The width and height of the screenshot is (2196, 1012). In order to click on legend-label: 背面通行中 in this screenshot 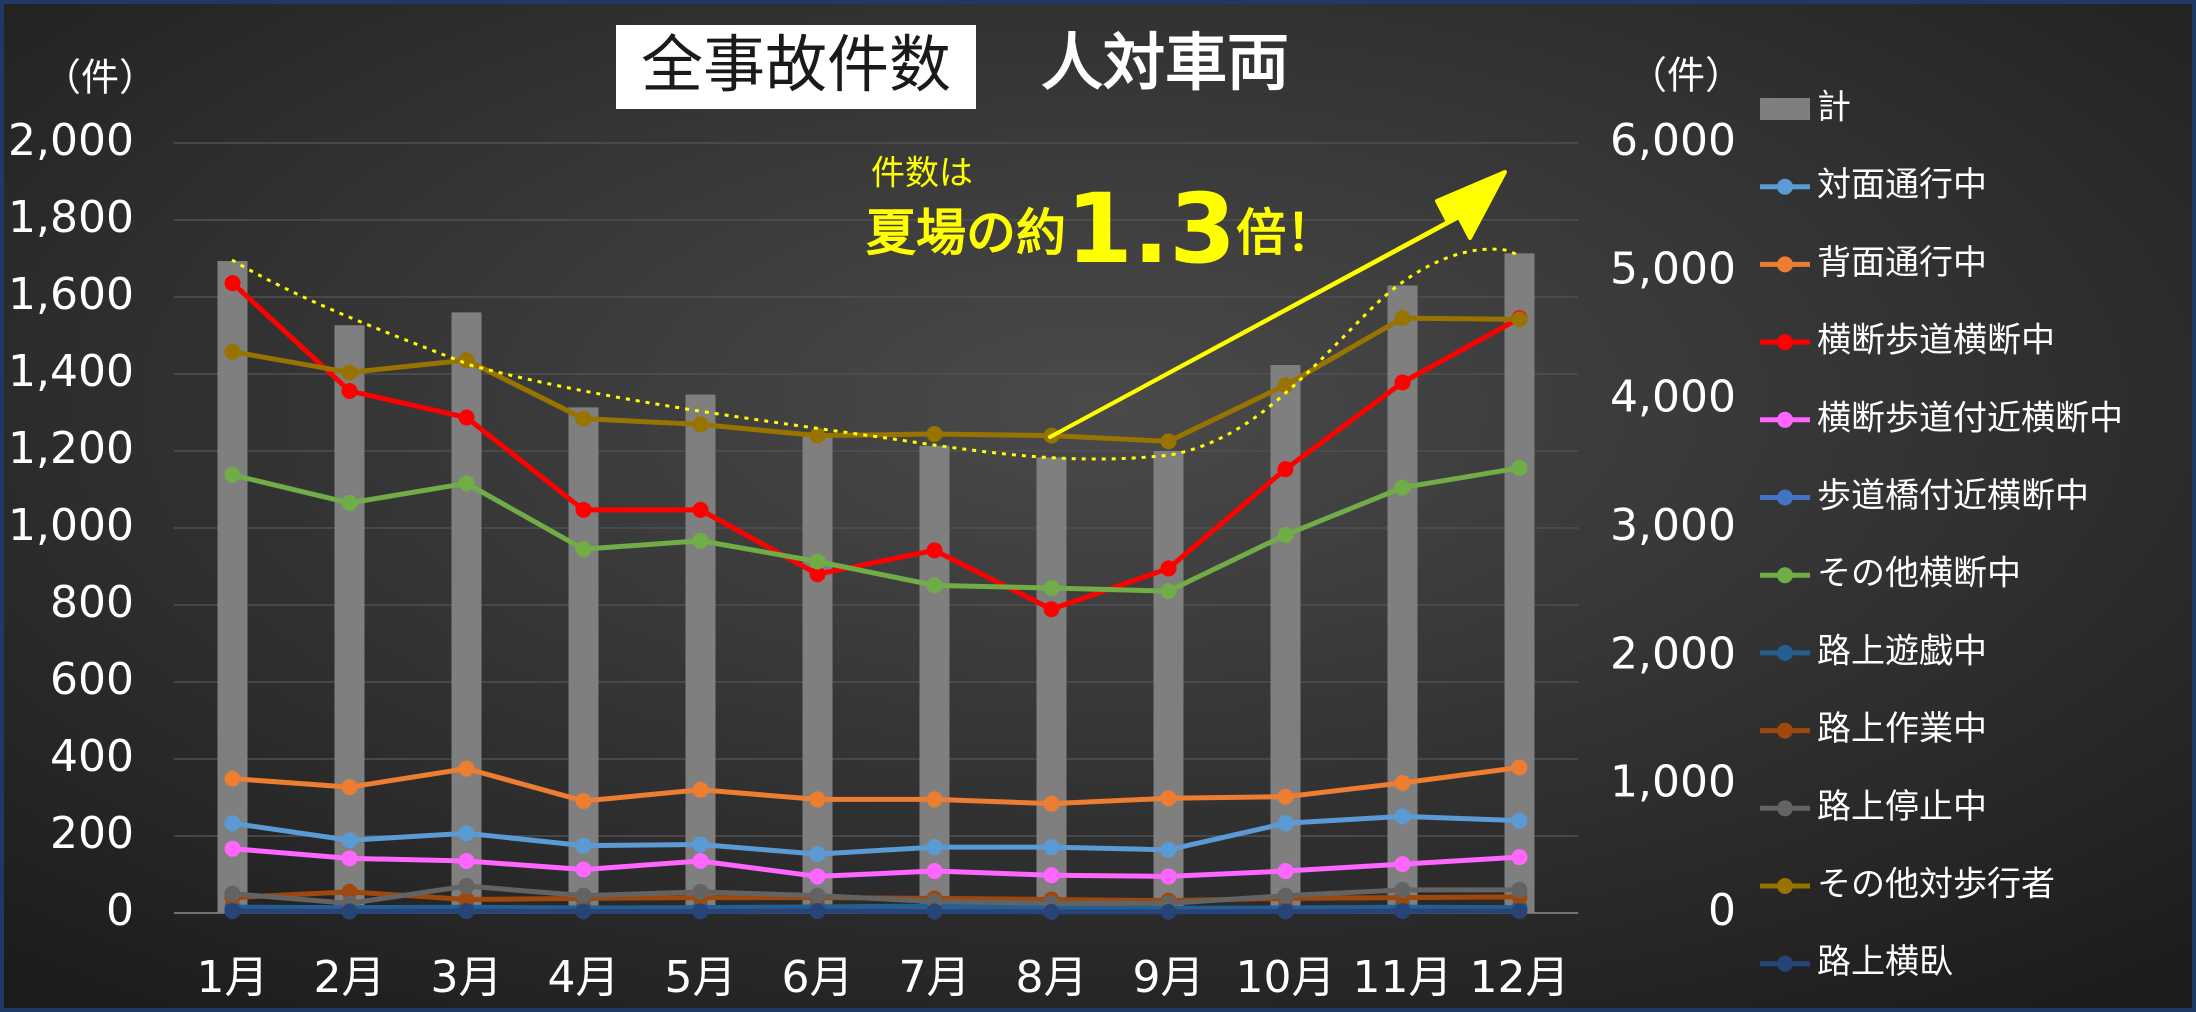, I will do `click(1902, 263)`.